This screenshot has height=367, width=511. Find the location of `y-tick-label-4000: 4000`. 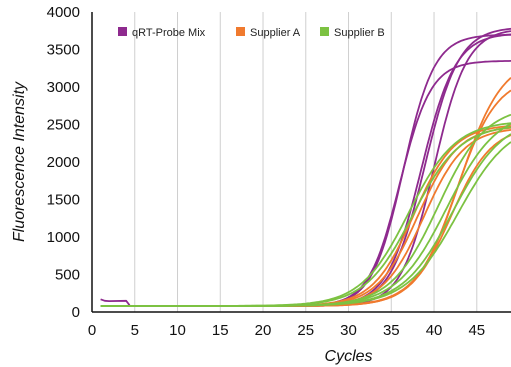

y-tick-label-4000: 4000 is located at coordinates (63, 12).